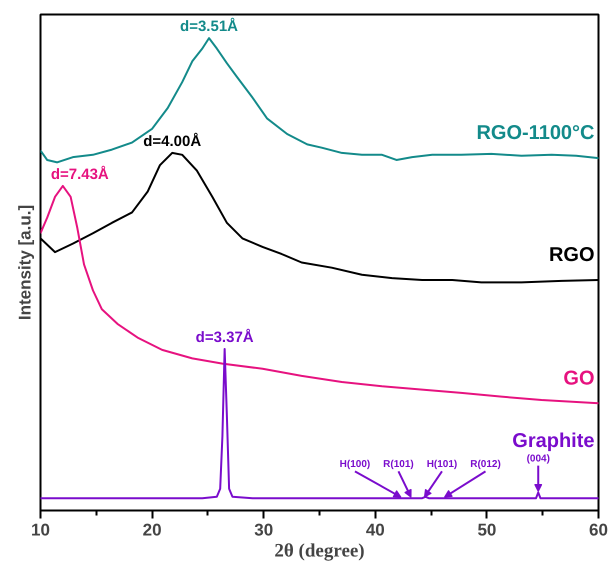  I want to click on x-axis-title: 2θ (degree), so click(319, 551).